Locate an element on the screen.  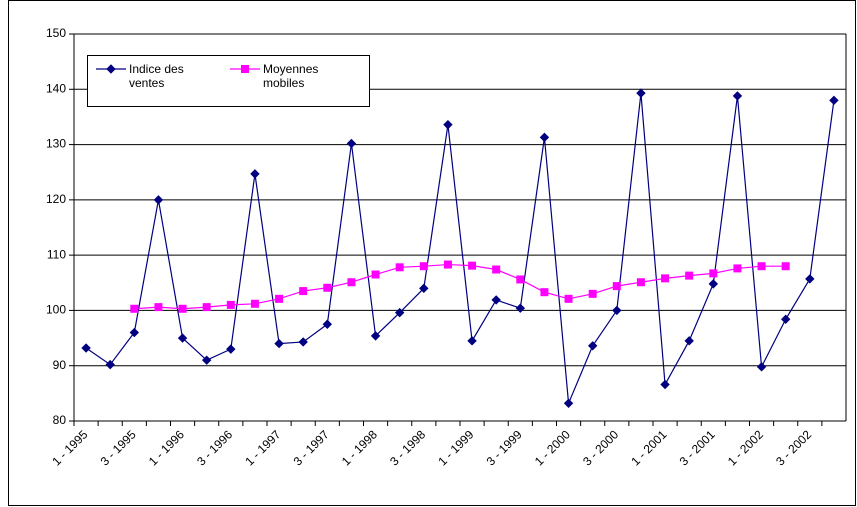
y-tick-label: 110 is located at coordinates (56, 254).